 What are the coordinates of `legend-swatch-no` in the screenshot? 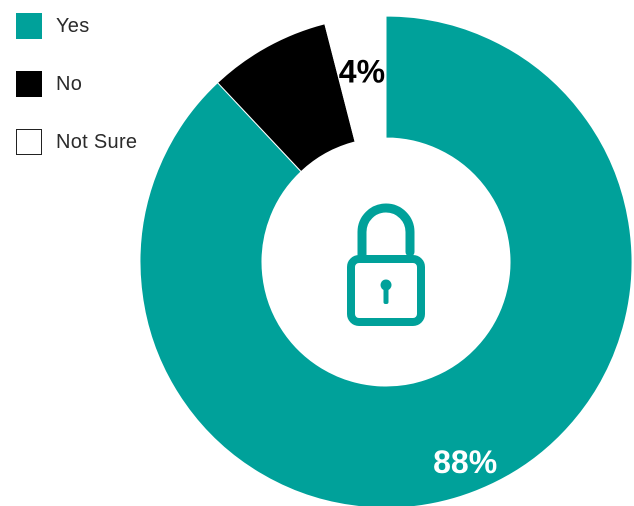 It's located at (29, 84).